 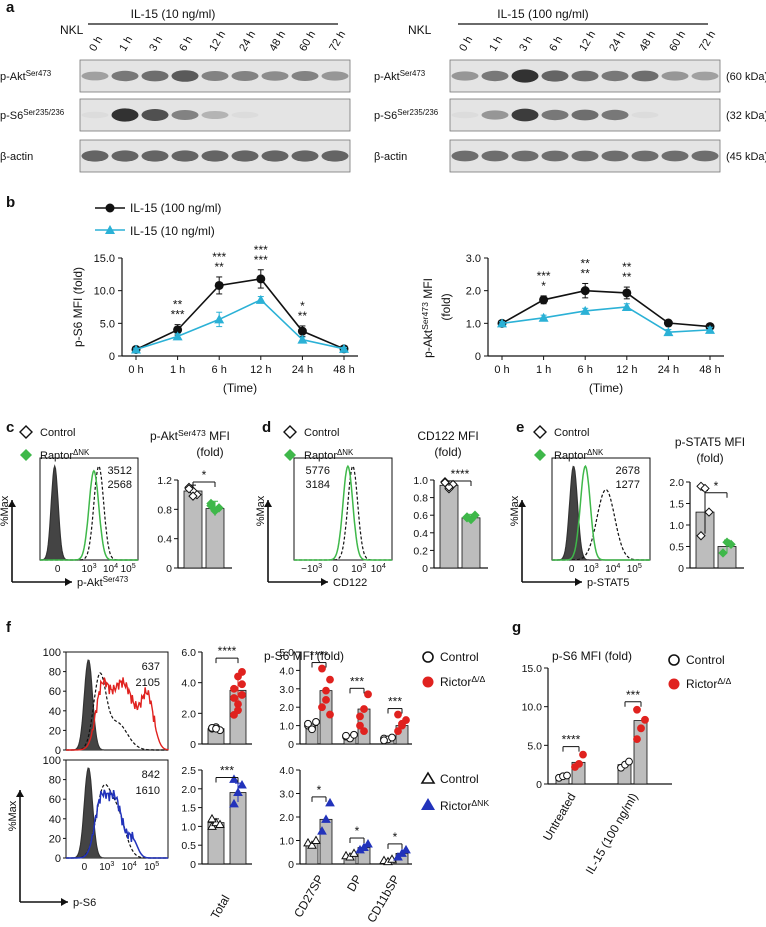 I want to click on mfi-value: 5776, so click(x=318, y=471).